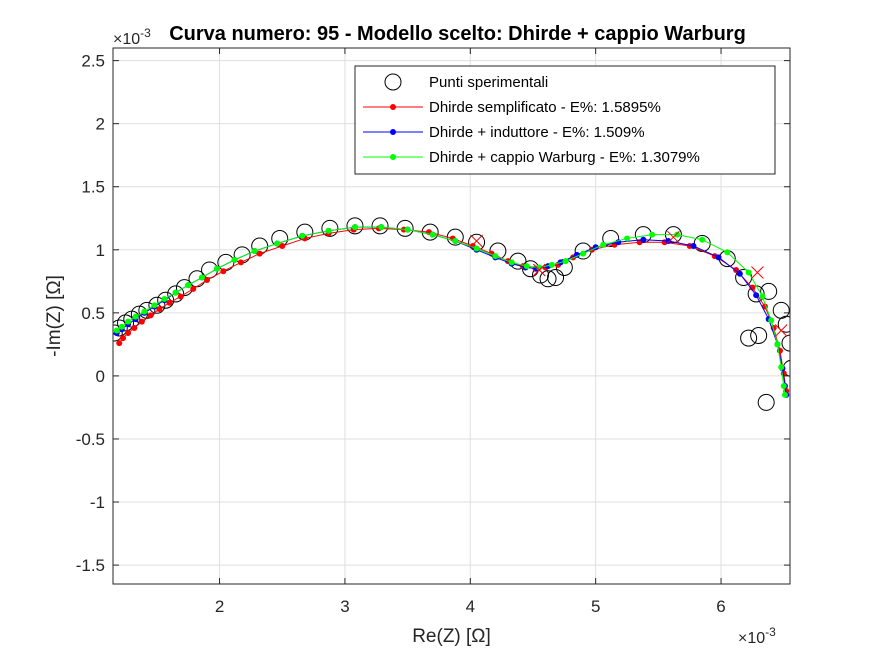 The height and width of the screenshot is (661, 875). Describe the element at coordinates (470, 606) in the screenshot. I see `x-tick-label: 4` at that location.